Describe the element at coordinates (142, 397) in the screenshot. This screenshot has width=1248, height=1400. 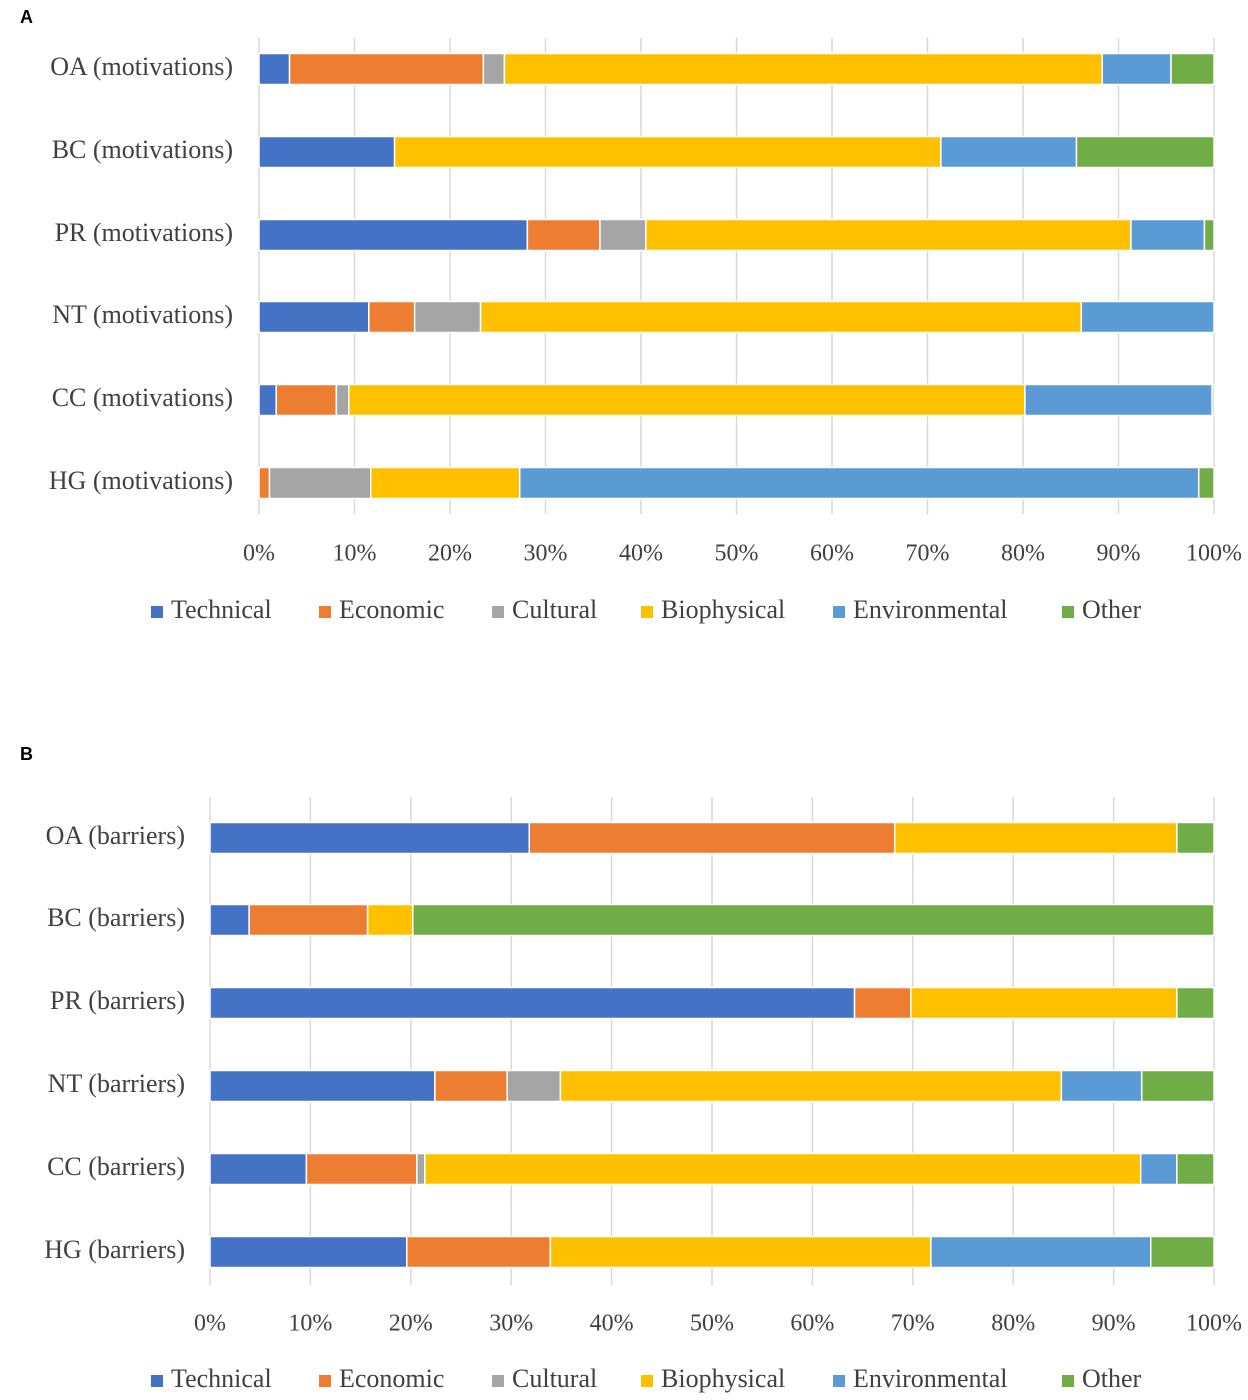
I see `category-label: CC (motivations)` at that location.